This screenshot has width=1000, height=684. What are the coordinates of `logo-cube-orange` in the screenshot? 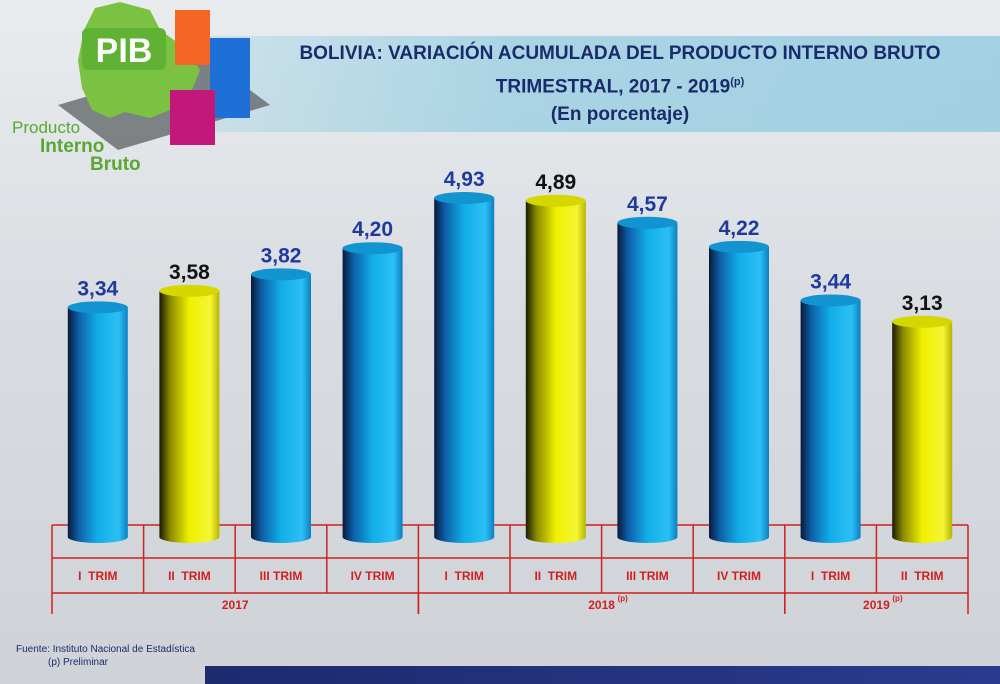 It's located at (192, 37).